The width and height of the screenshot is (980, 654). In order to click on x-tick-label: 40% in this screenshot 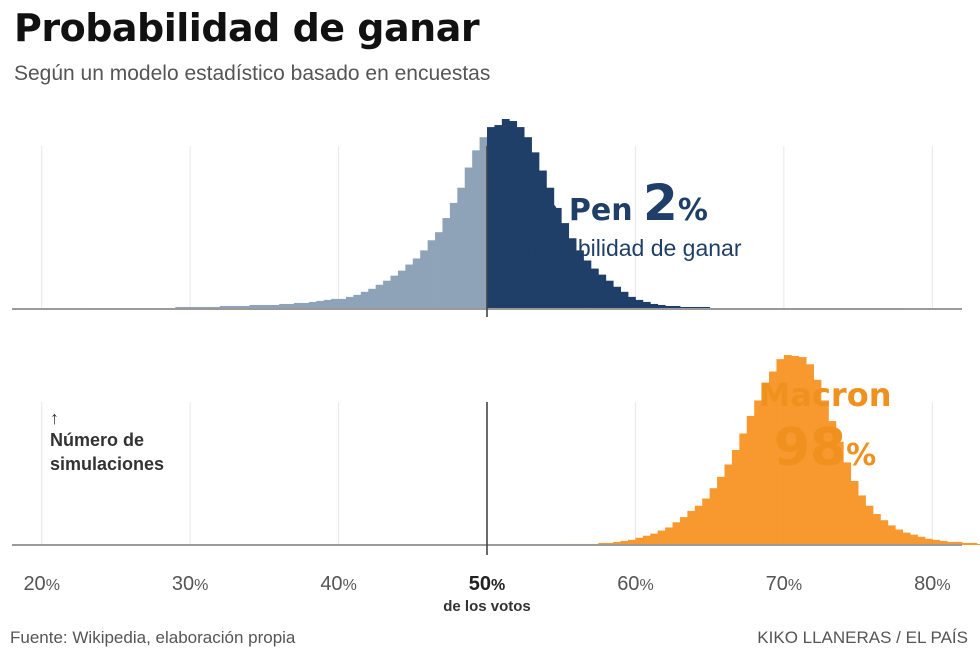, I will do `click(338, 584)`.